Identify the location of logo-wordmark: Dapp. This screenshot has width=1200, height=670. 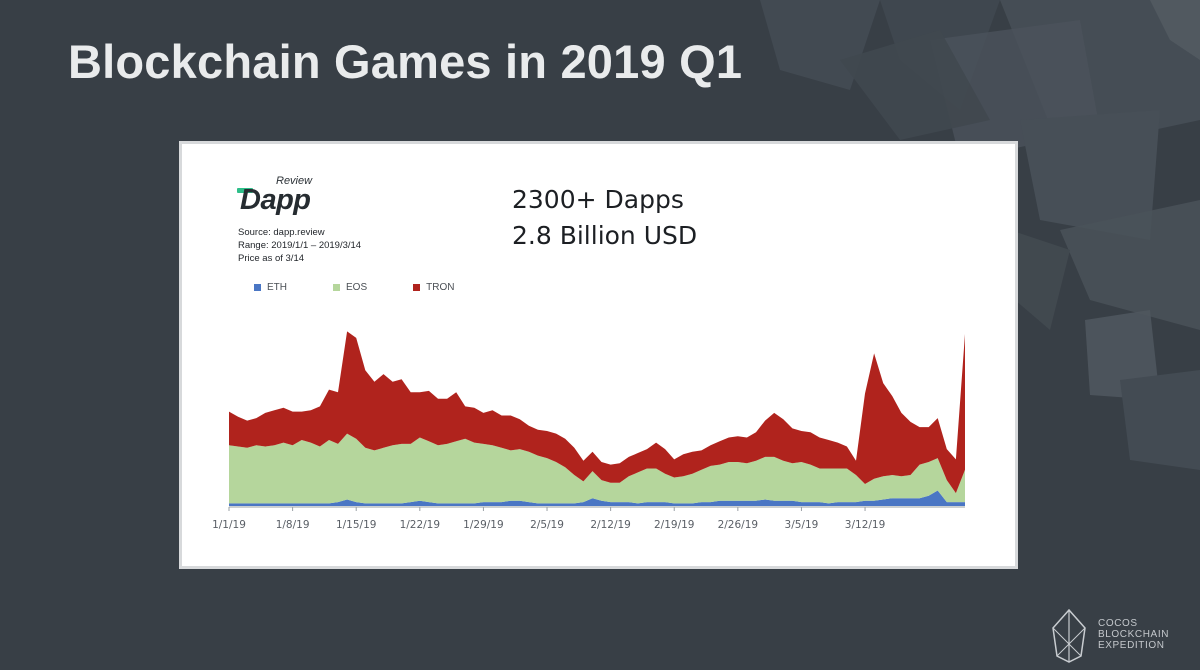
(275, 200).